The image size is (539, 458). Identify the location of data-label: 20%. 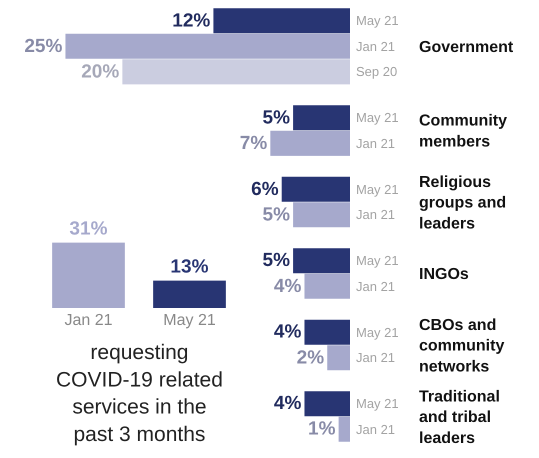
(100, 71).